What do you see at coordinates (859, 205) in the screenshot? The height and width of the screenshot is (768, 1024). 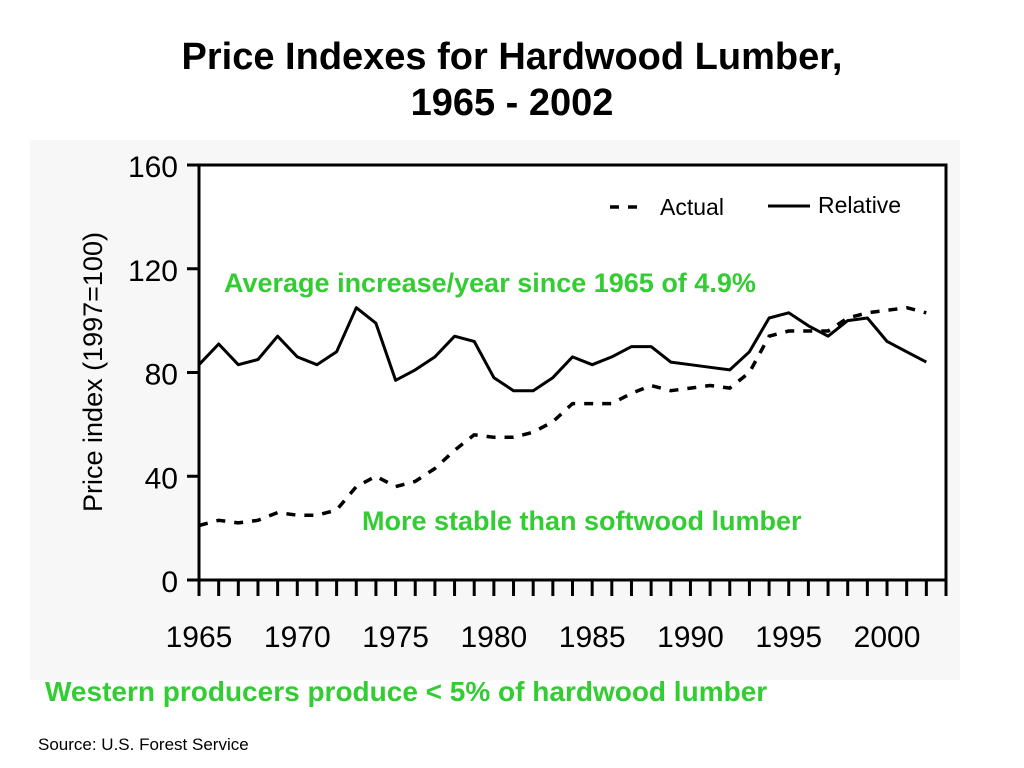 I see `legend-label-relative: Relative` at bounding box center [859, 205].